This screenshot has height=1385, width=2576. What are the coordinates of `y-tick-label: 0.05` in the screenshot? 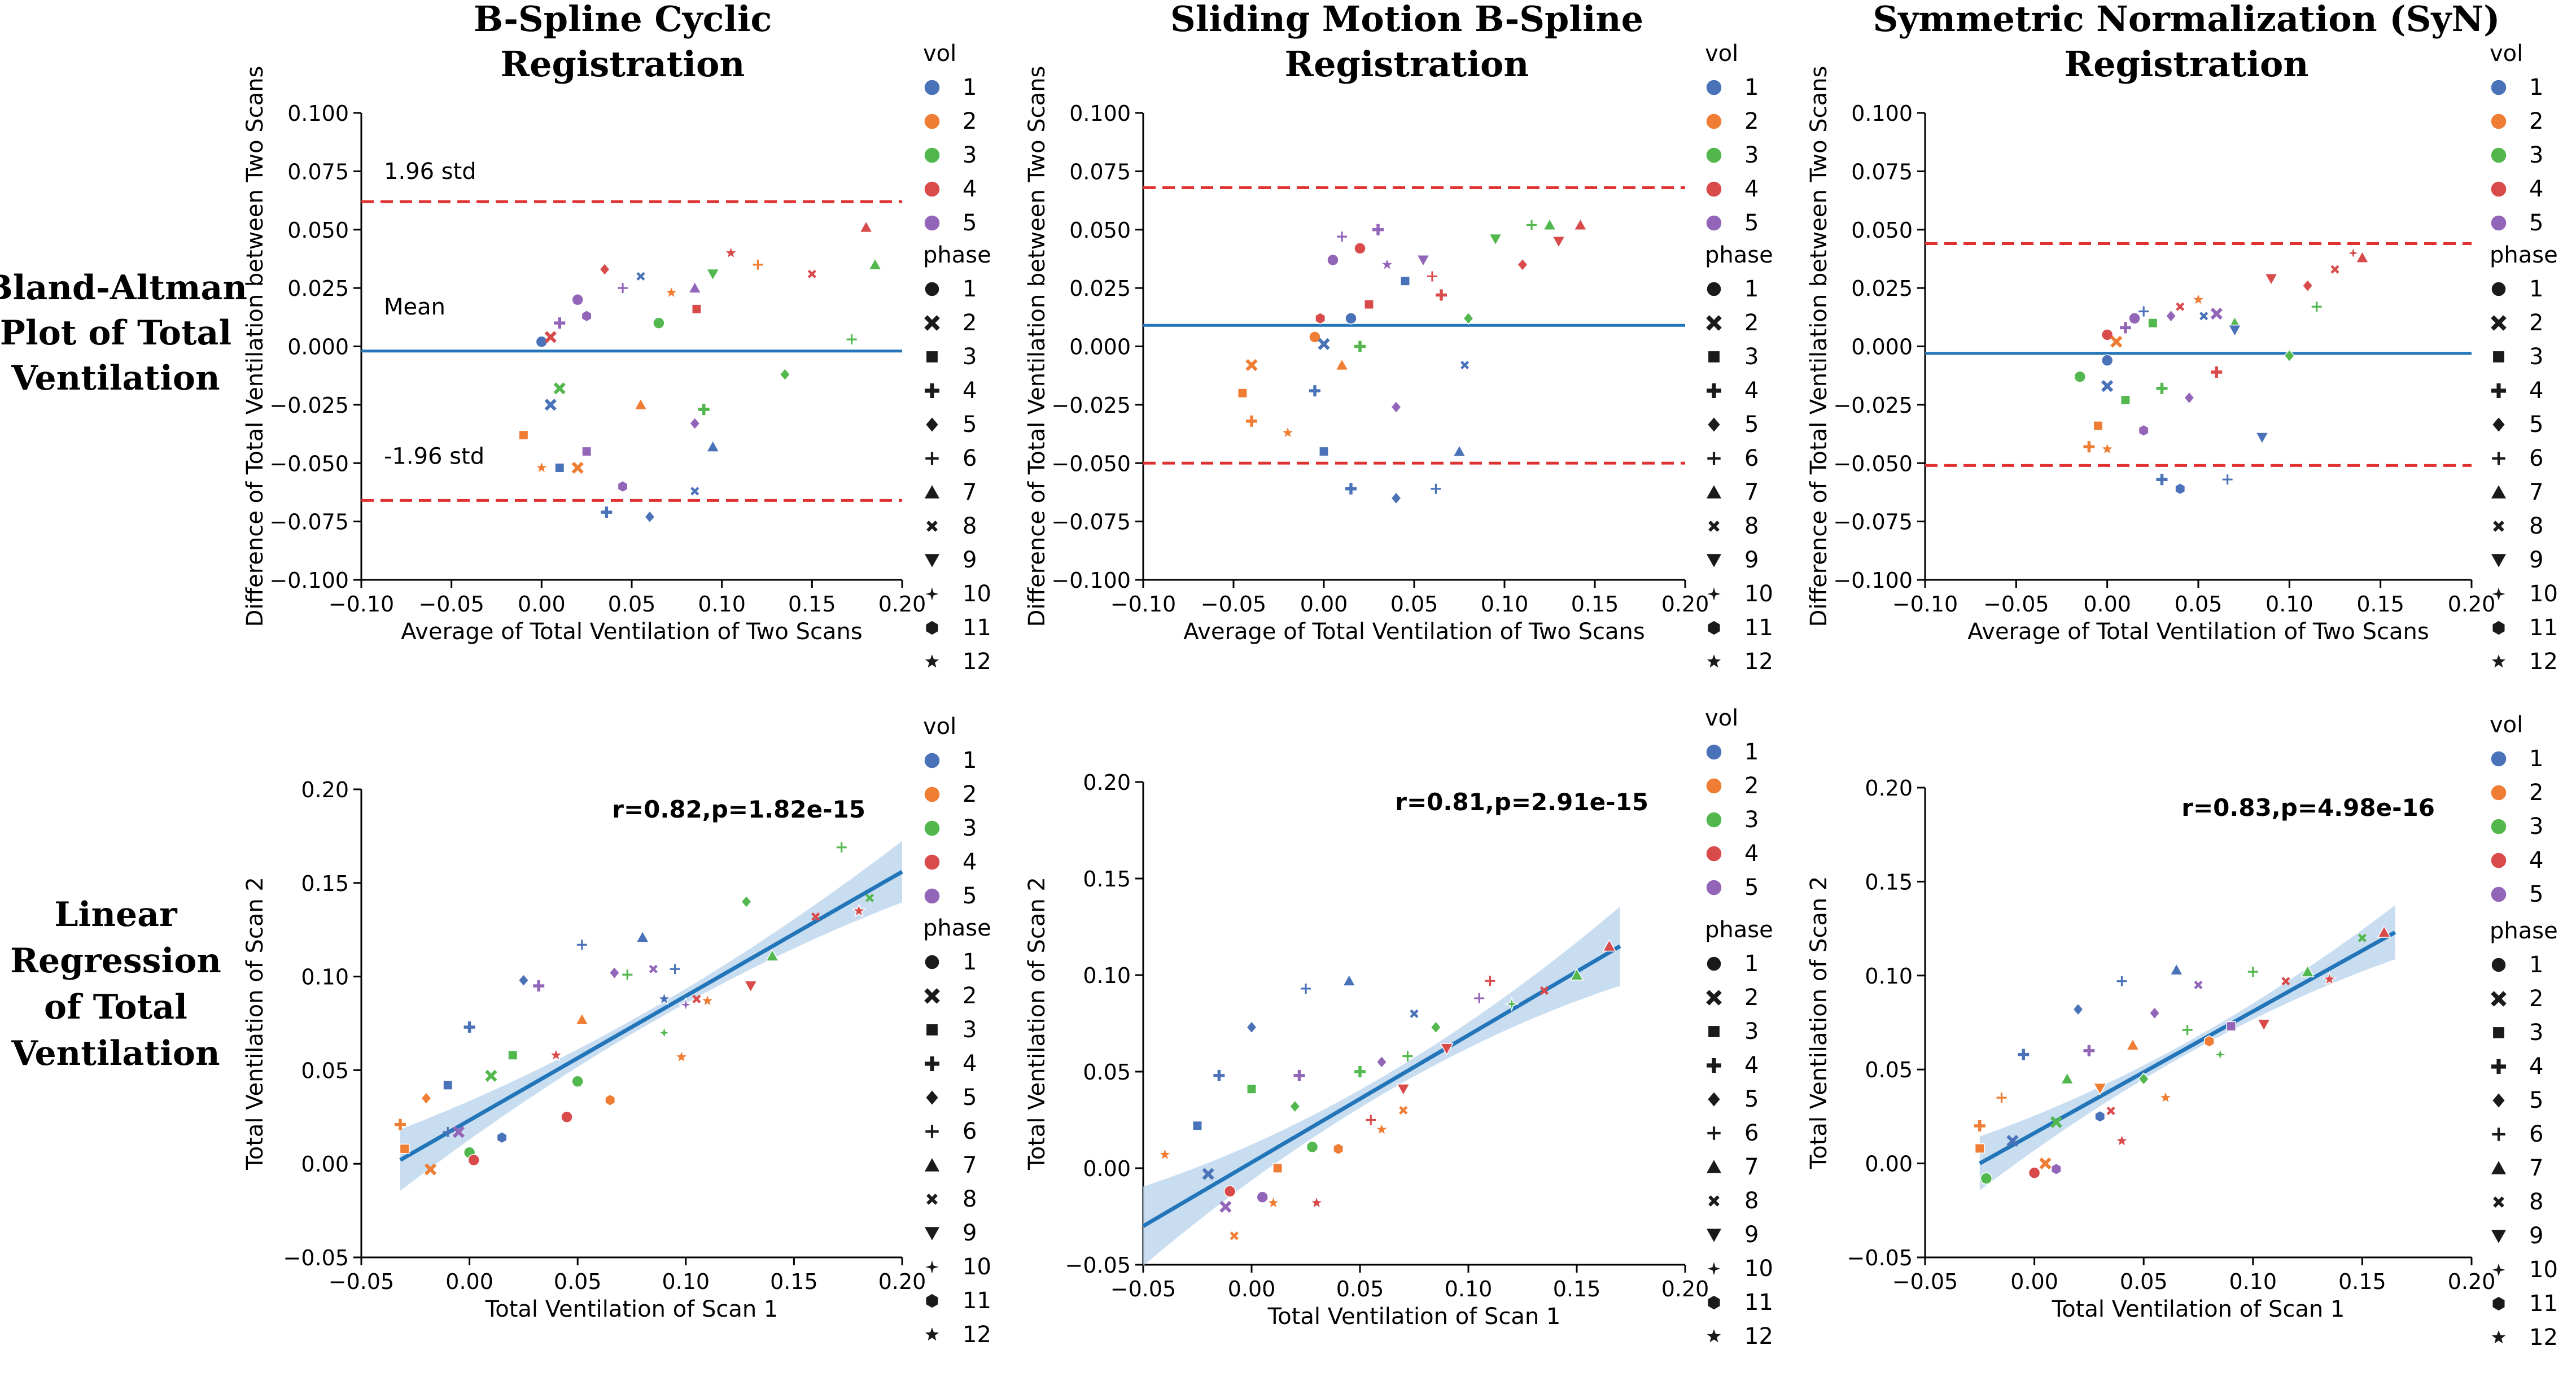 It's located at (325, 1070).